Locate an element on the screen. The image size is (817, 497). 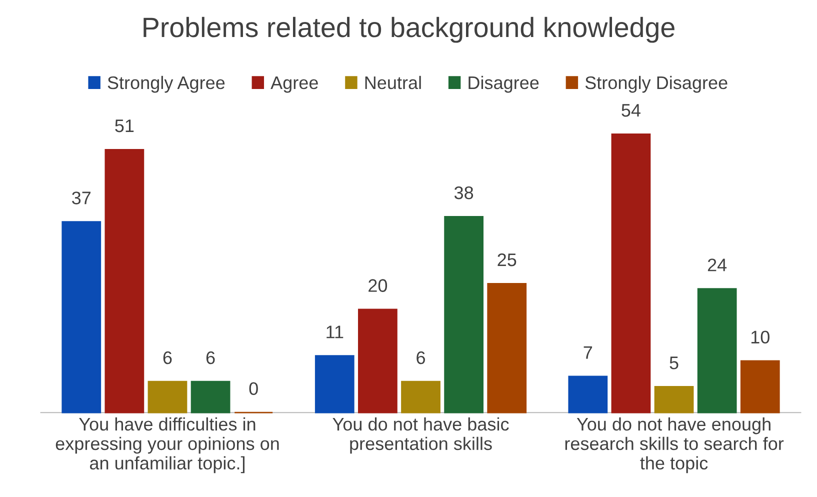
legend-label: Agree is located at coordinates (294, 84).